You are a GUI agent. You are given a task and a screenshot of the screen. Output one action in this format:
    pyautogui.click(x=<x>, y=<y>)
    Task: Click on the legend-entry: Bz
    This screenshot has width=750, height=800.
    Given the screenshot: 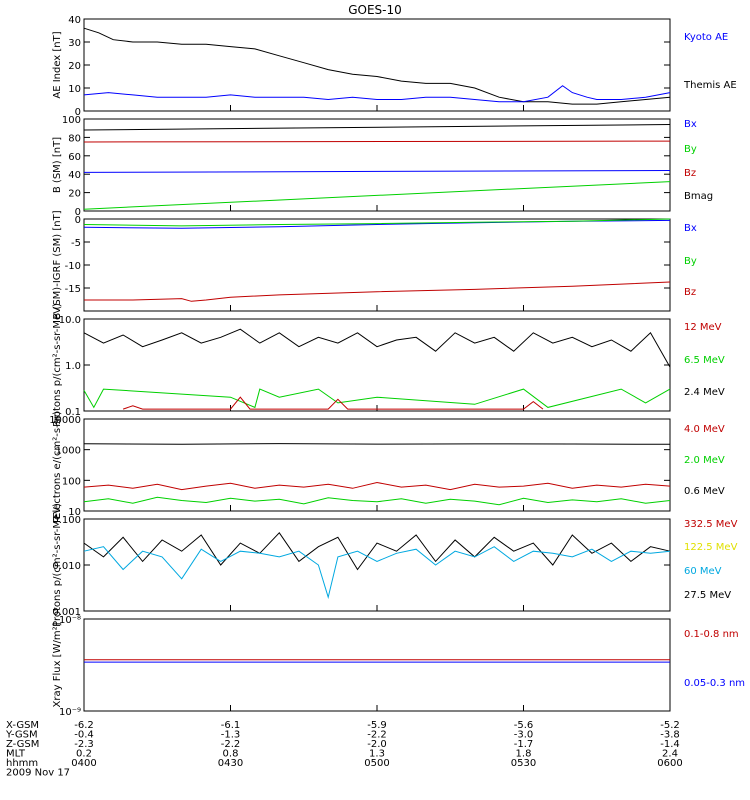 What is the action you would take?
    pyautogui.click(x=690, y=292)
    